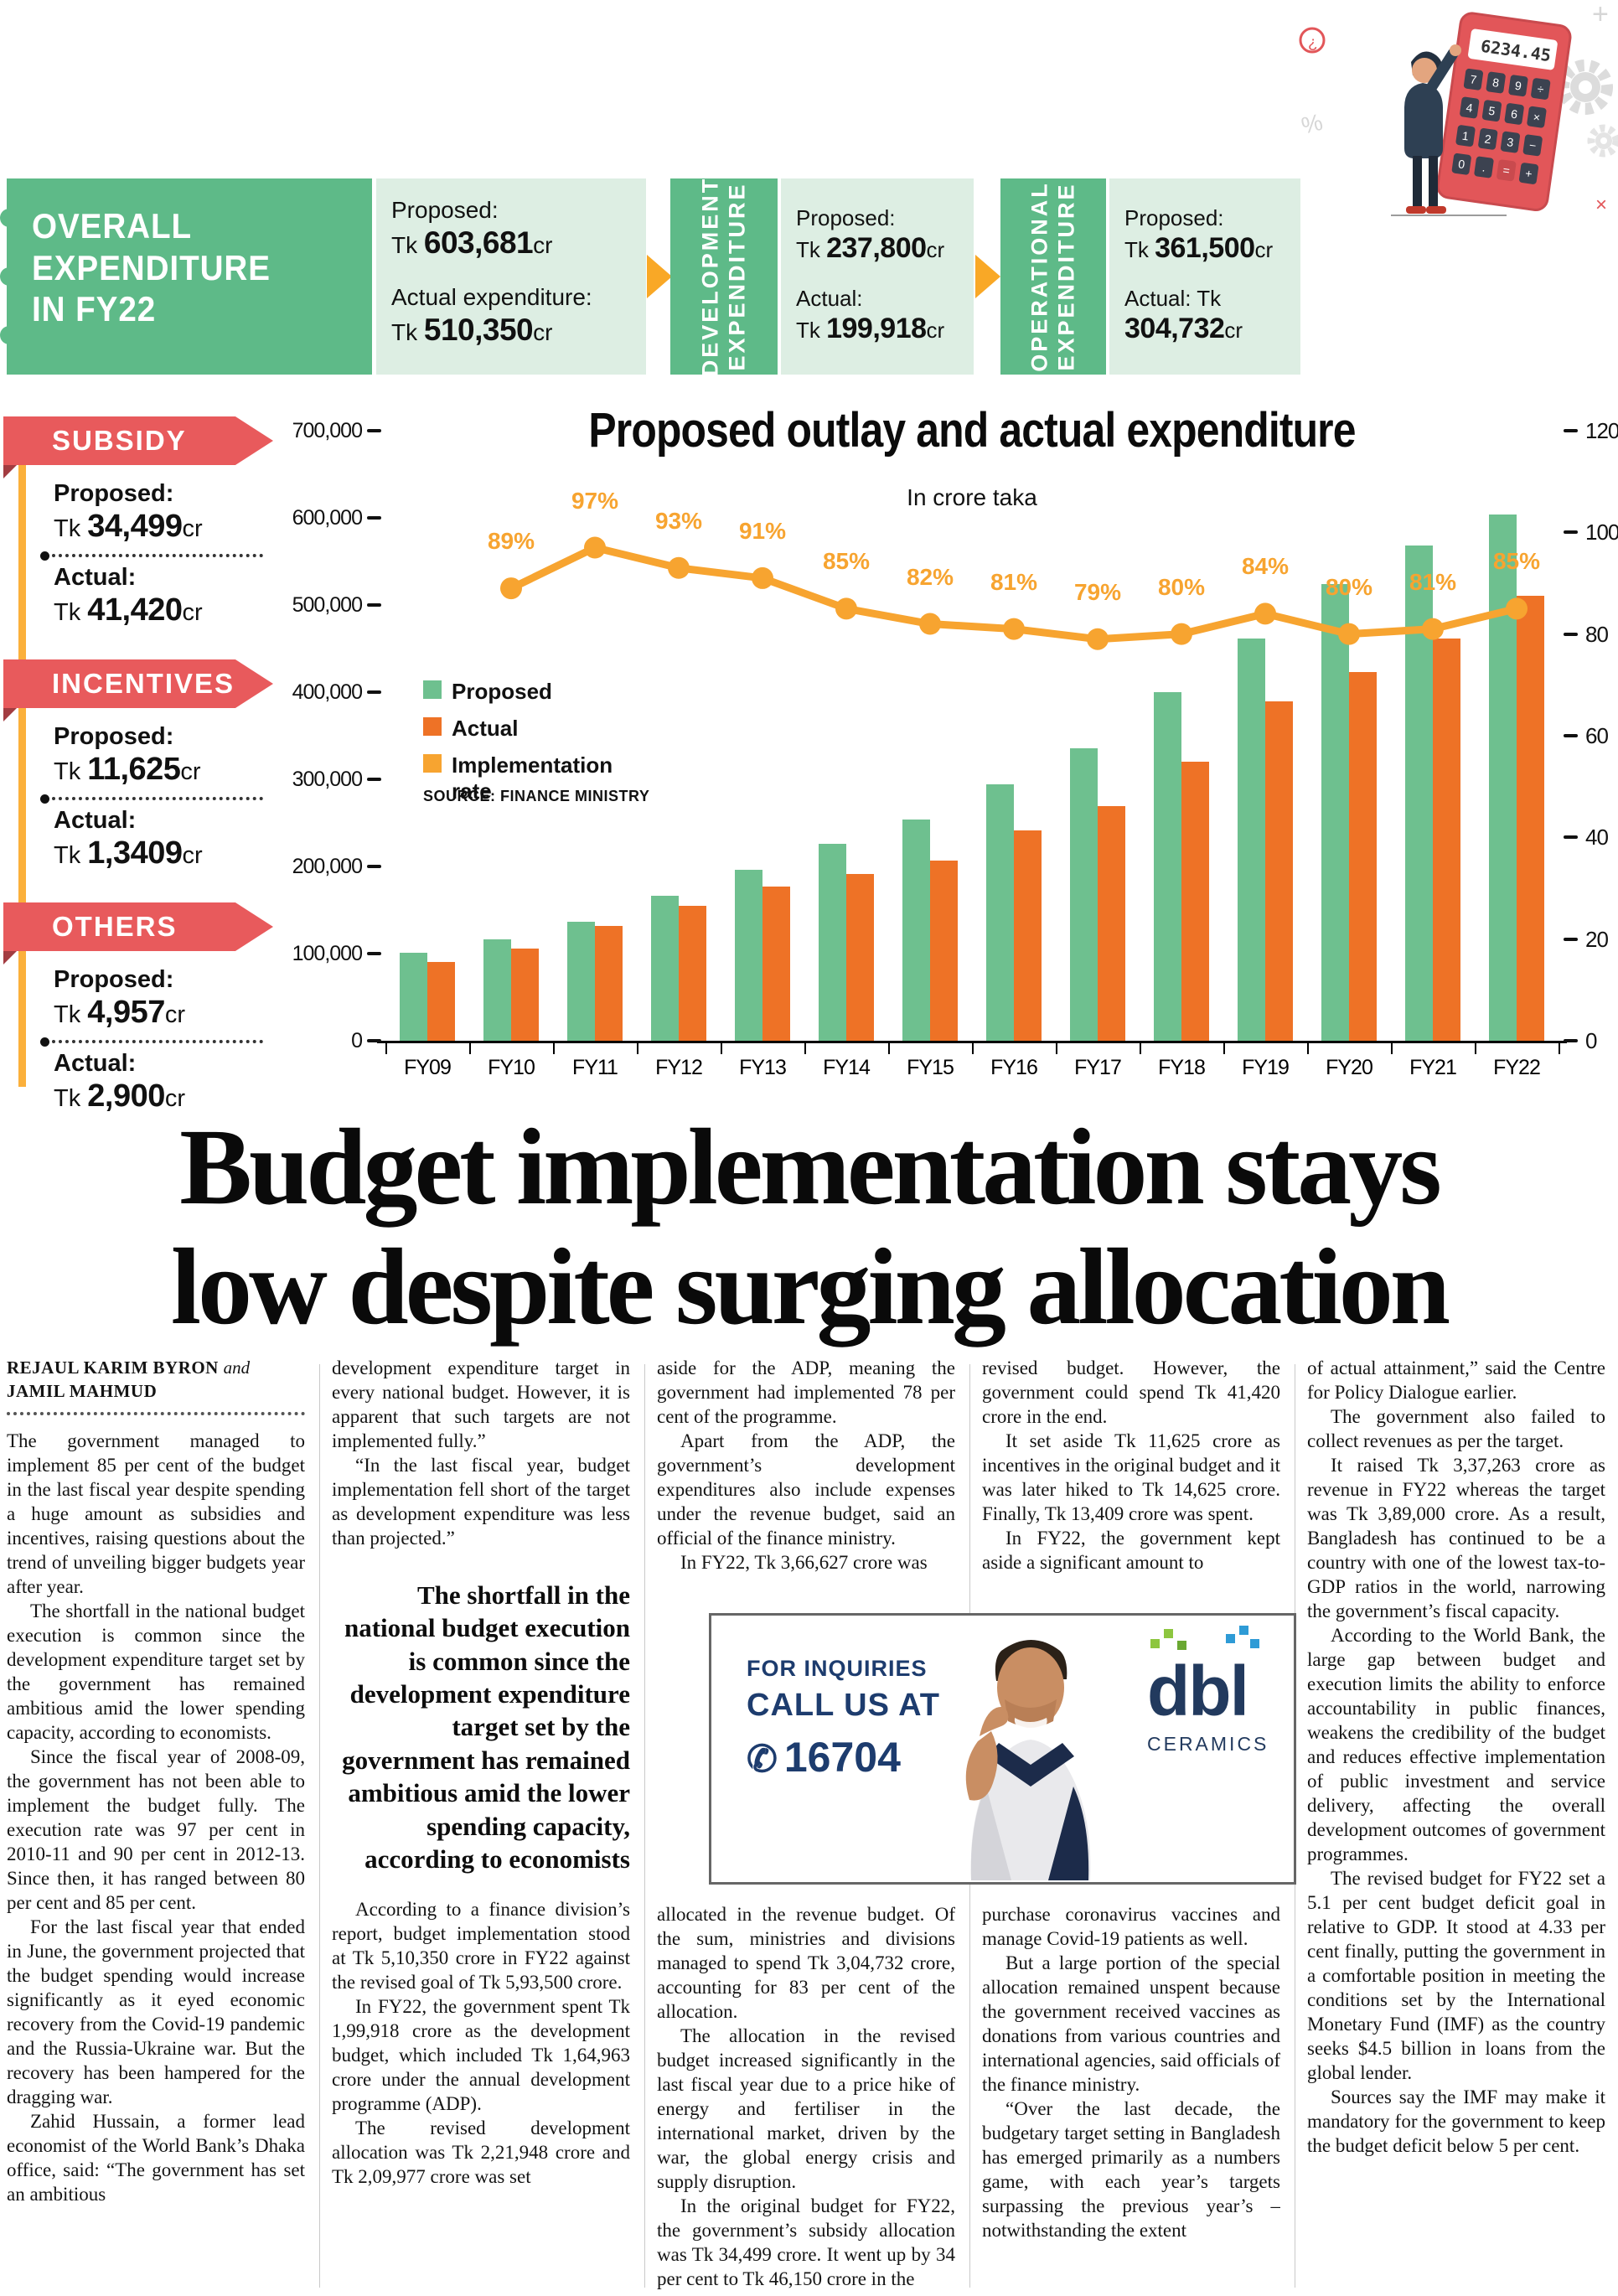 The image size is (1618, 2296). Describe the element at coordinates (1182, 1067) in the screenshot. I see `x-axis-label: FY18` at that location.